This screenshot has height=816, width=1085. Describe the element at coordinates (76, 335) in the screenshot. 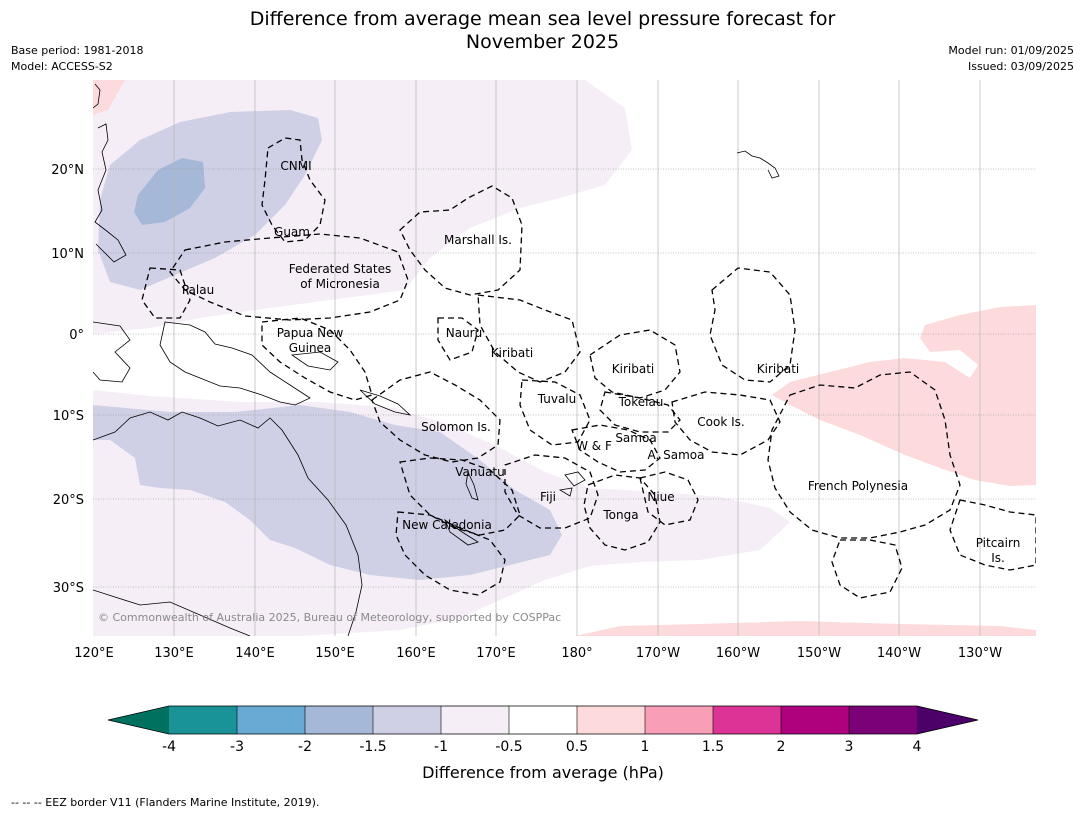

I see `lat-label: 0°` at that location.